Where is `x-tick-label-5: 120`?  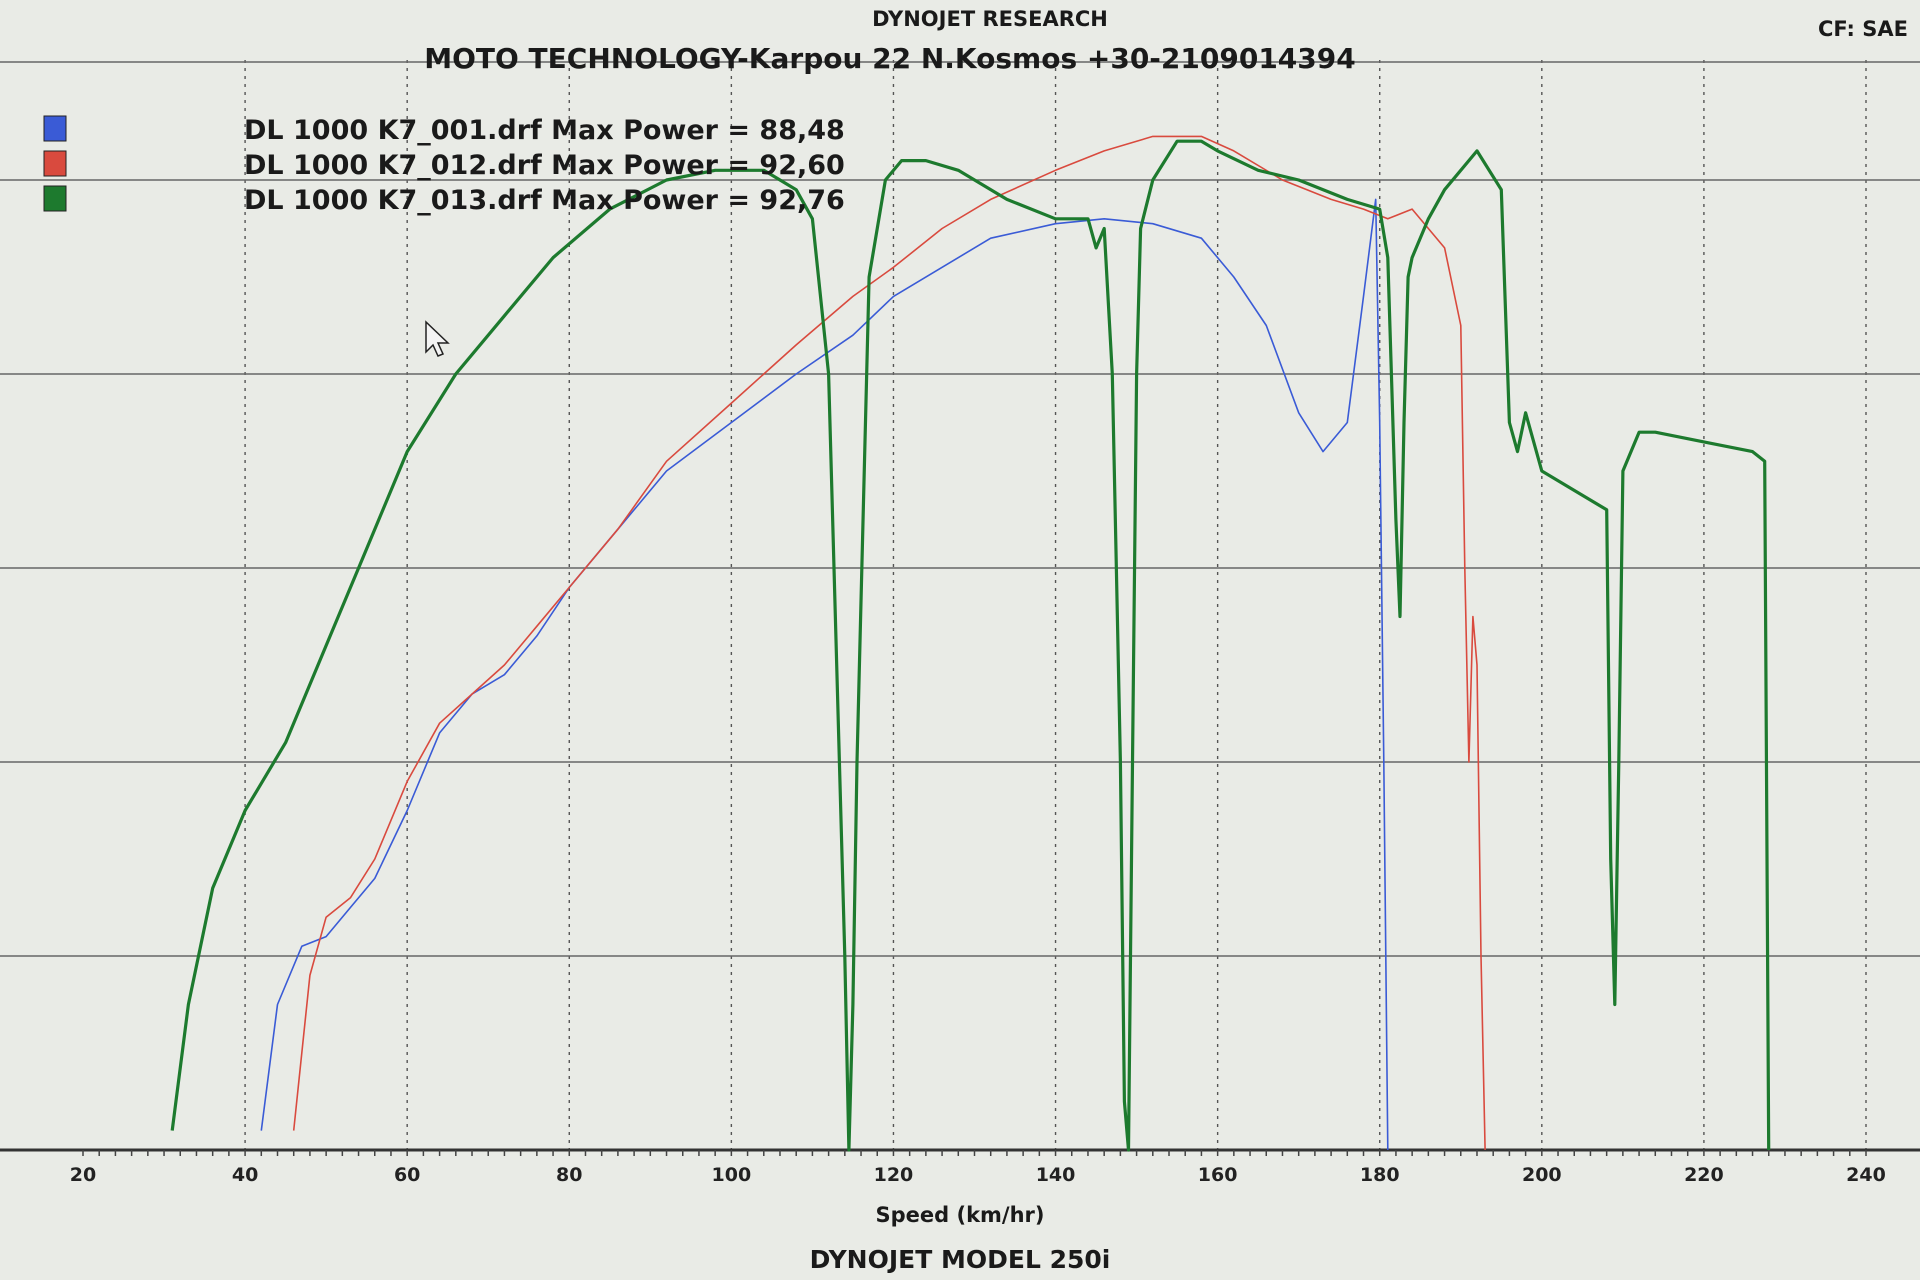
x-tick-label-5: 120 is located at coordinates (894, 1175).